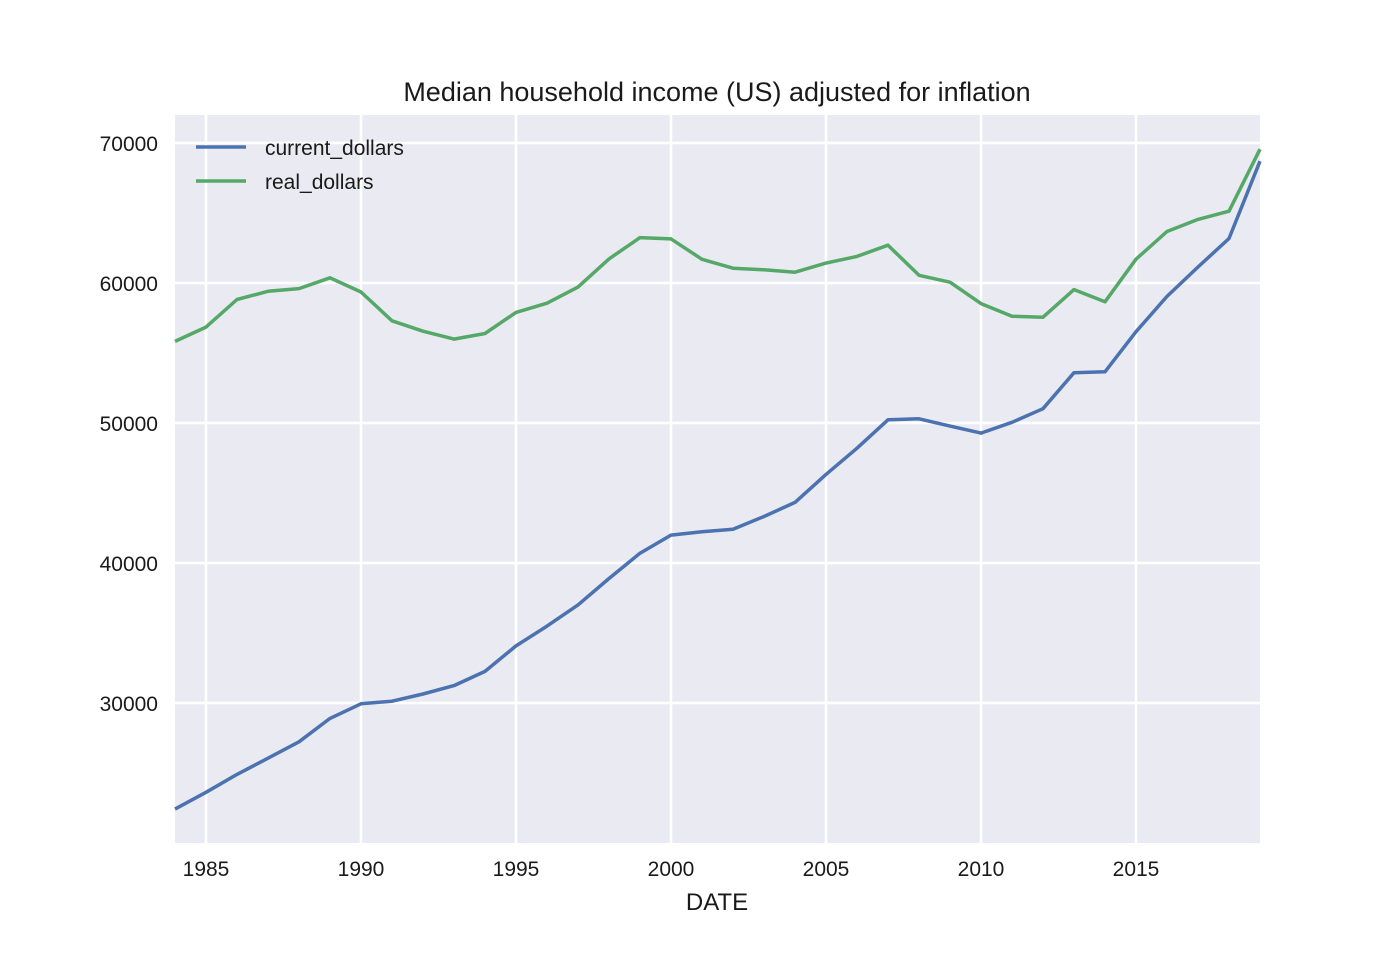  I want to click on y-tick-label: 50000, so click(129, 424).